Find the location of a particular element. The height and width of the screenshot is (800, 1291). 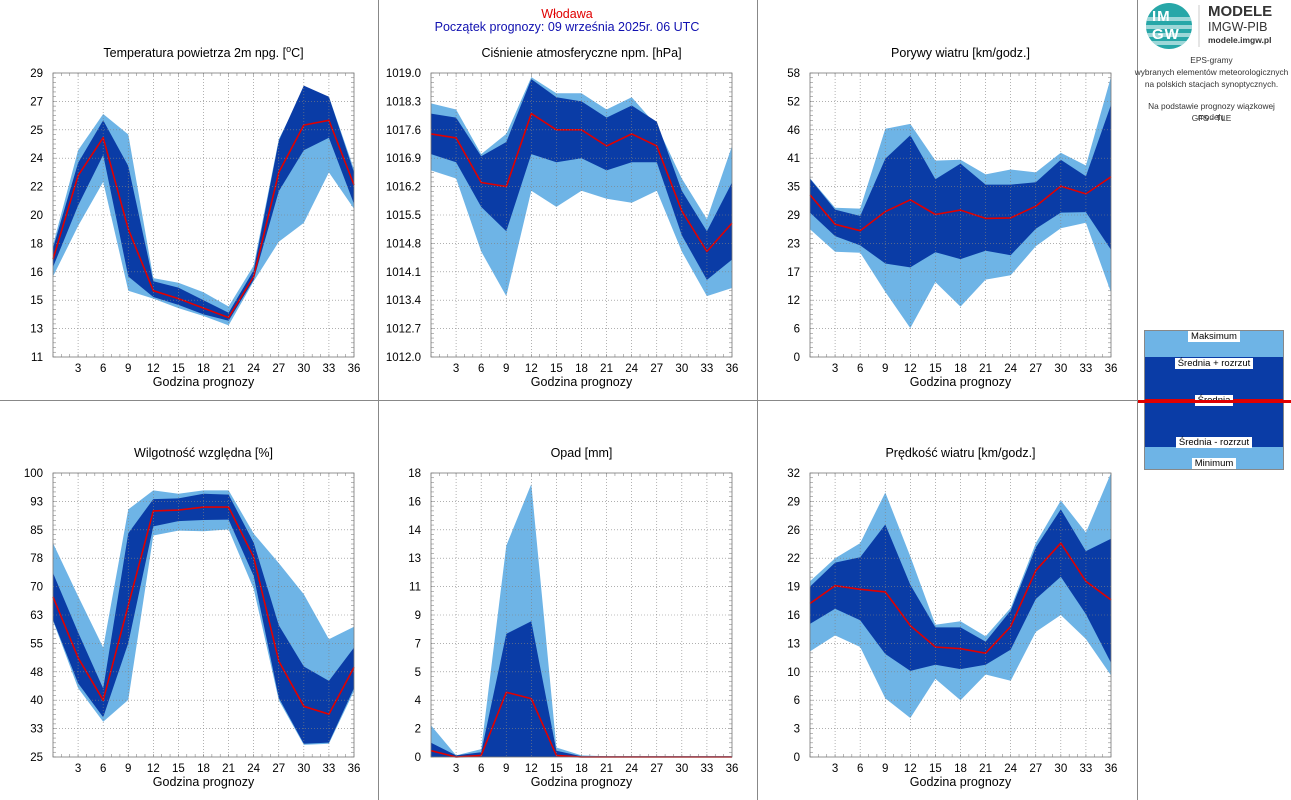

description-line-3: na polskich stacjach synoptycznych. is located at coordinates (1211, 84).